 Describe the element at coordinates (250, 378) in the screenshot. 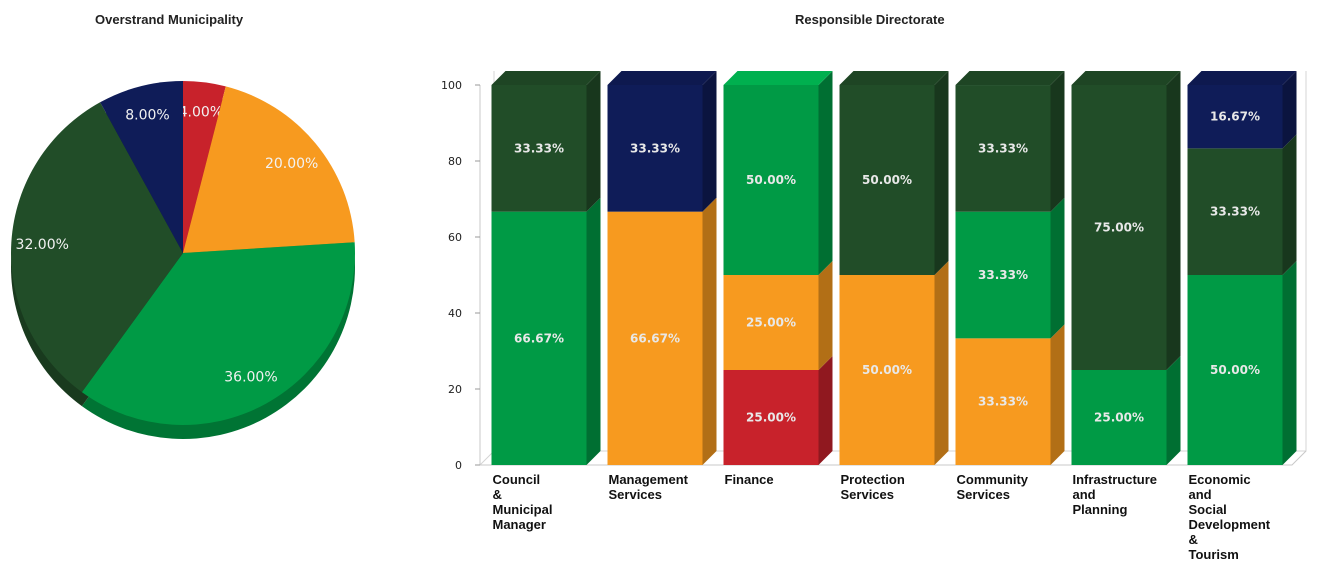

I see `pie-slice-label-2: 36.00%` at that location.